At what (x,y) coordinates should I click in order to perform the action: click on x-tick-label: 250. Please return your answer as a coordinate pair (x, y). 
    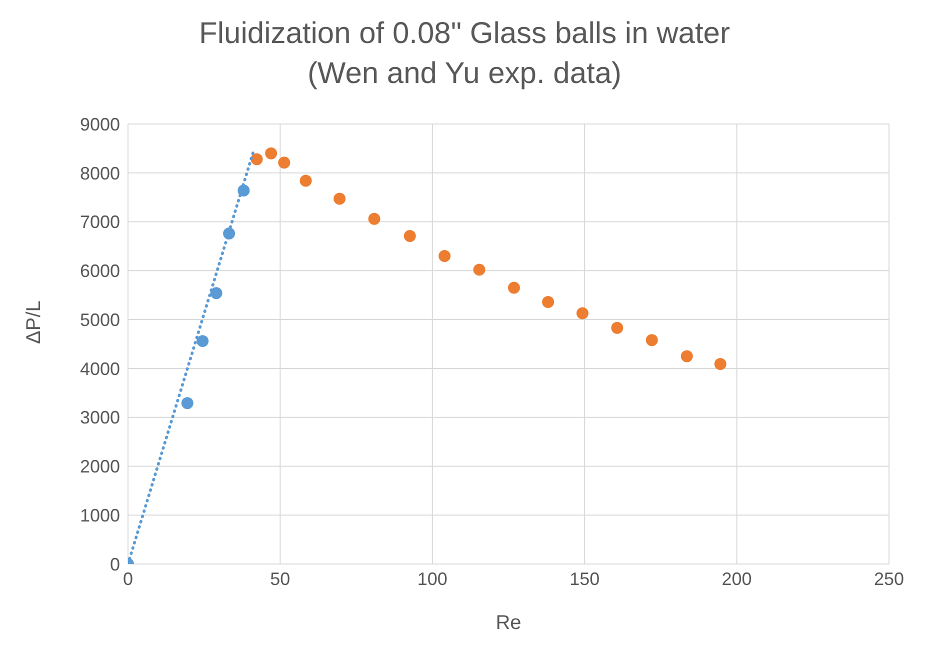
    Looking at the image, I should click on (889, 578).